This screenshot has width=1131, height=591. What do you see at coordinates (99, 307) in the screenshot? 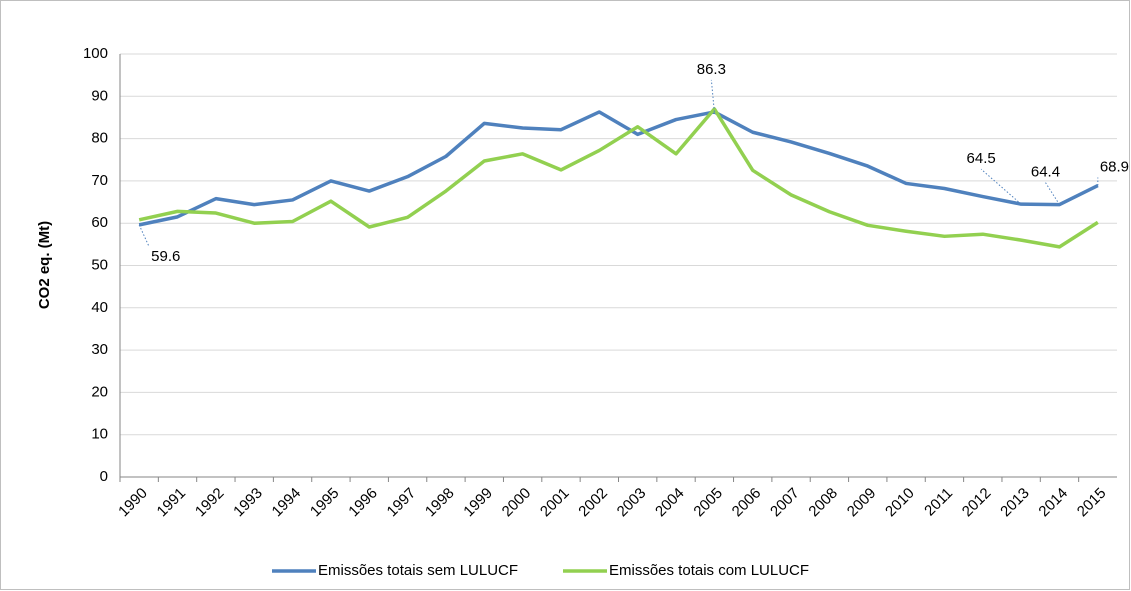
I see `y-tick-label: 40` at bounding box center [99, 307].